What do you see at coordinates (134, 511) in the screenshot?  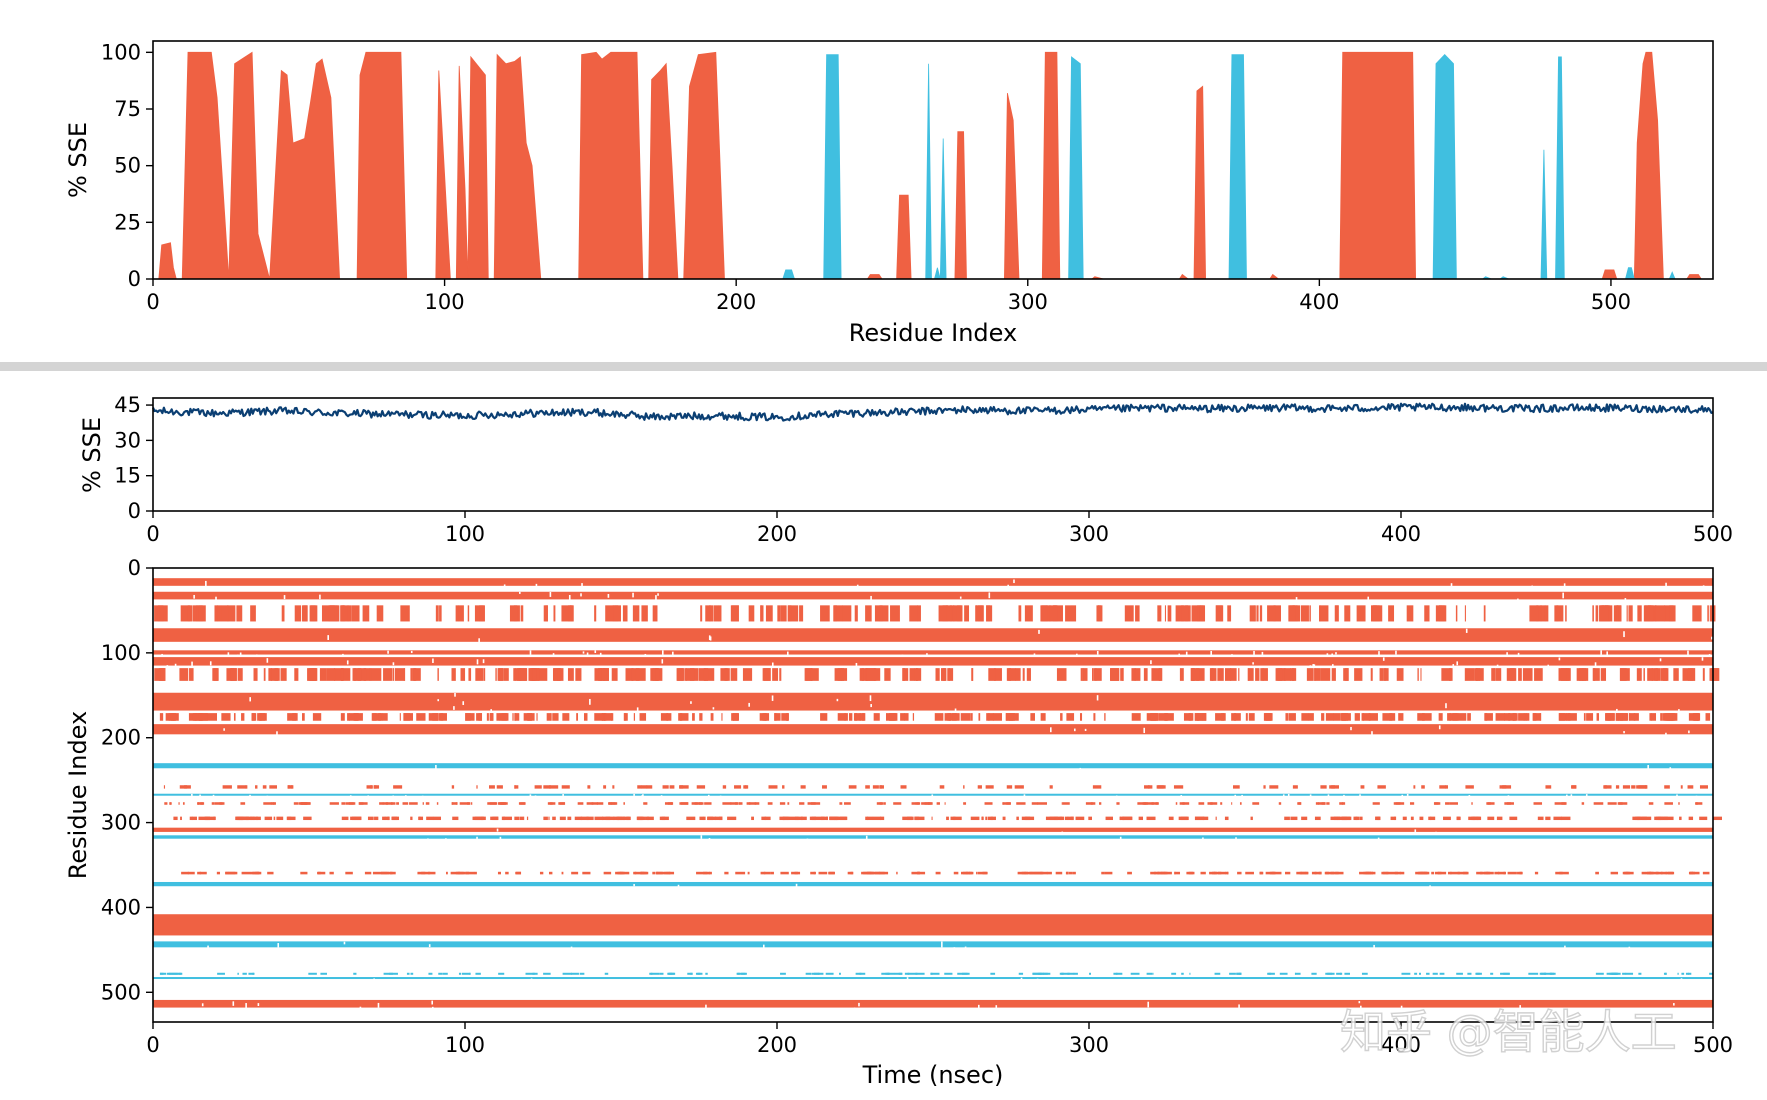 I see `panel2-ytick-label: 0` at bounding box center [134, 511].